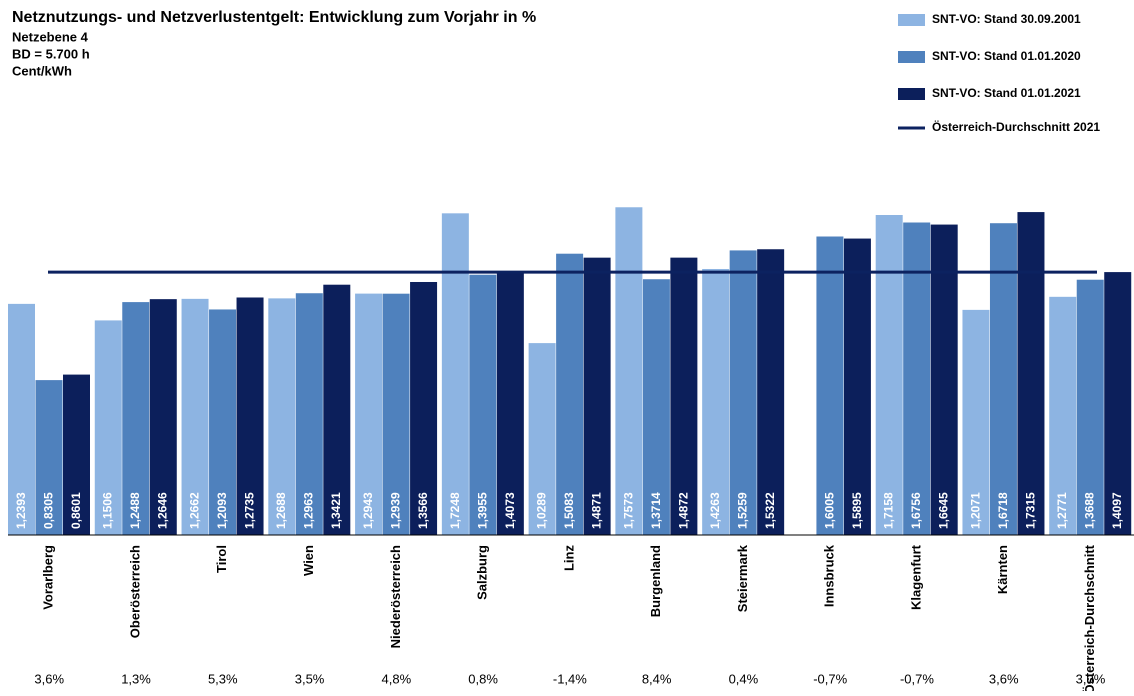 This screenshot has width=1134, height=696. I want to click on x-tick-label: Wien, so click(308, 560).